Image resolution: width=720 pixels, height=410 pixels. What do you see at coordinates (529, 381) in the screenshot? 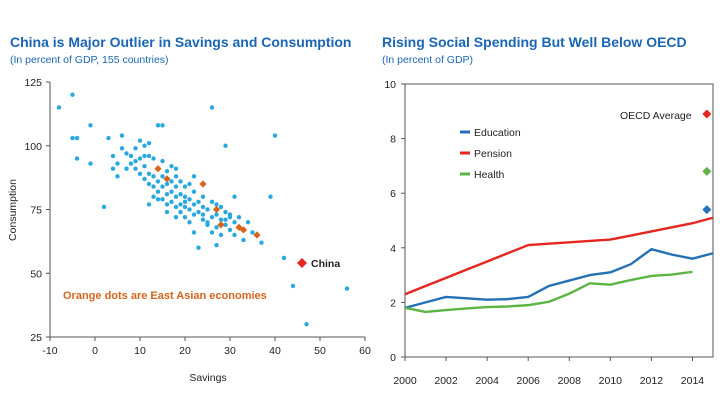
I see `x-tick-label: 2006` at bounding box center [529, 381].